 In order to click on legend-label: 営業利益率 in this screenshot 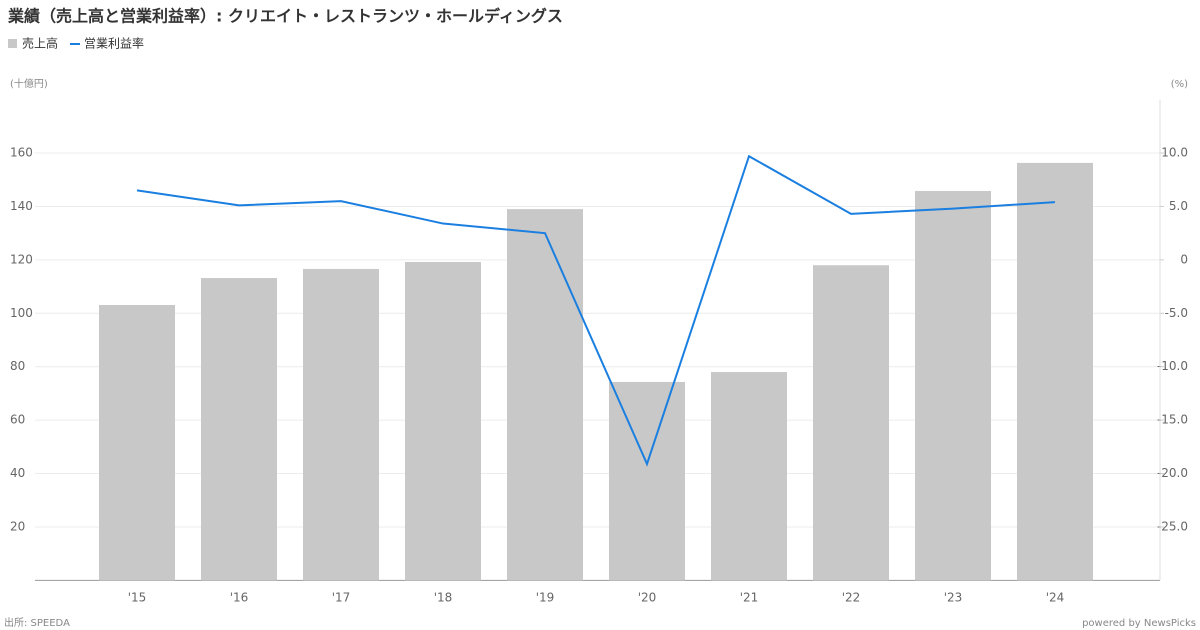, I will do `click(114, 43)`.